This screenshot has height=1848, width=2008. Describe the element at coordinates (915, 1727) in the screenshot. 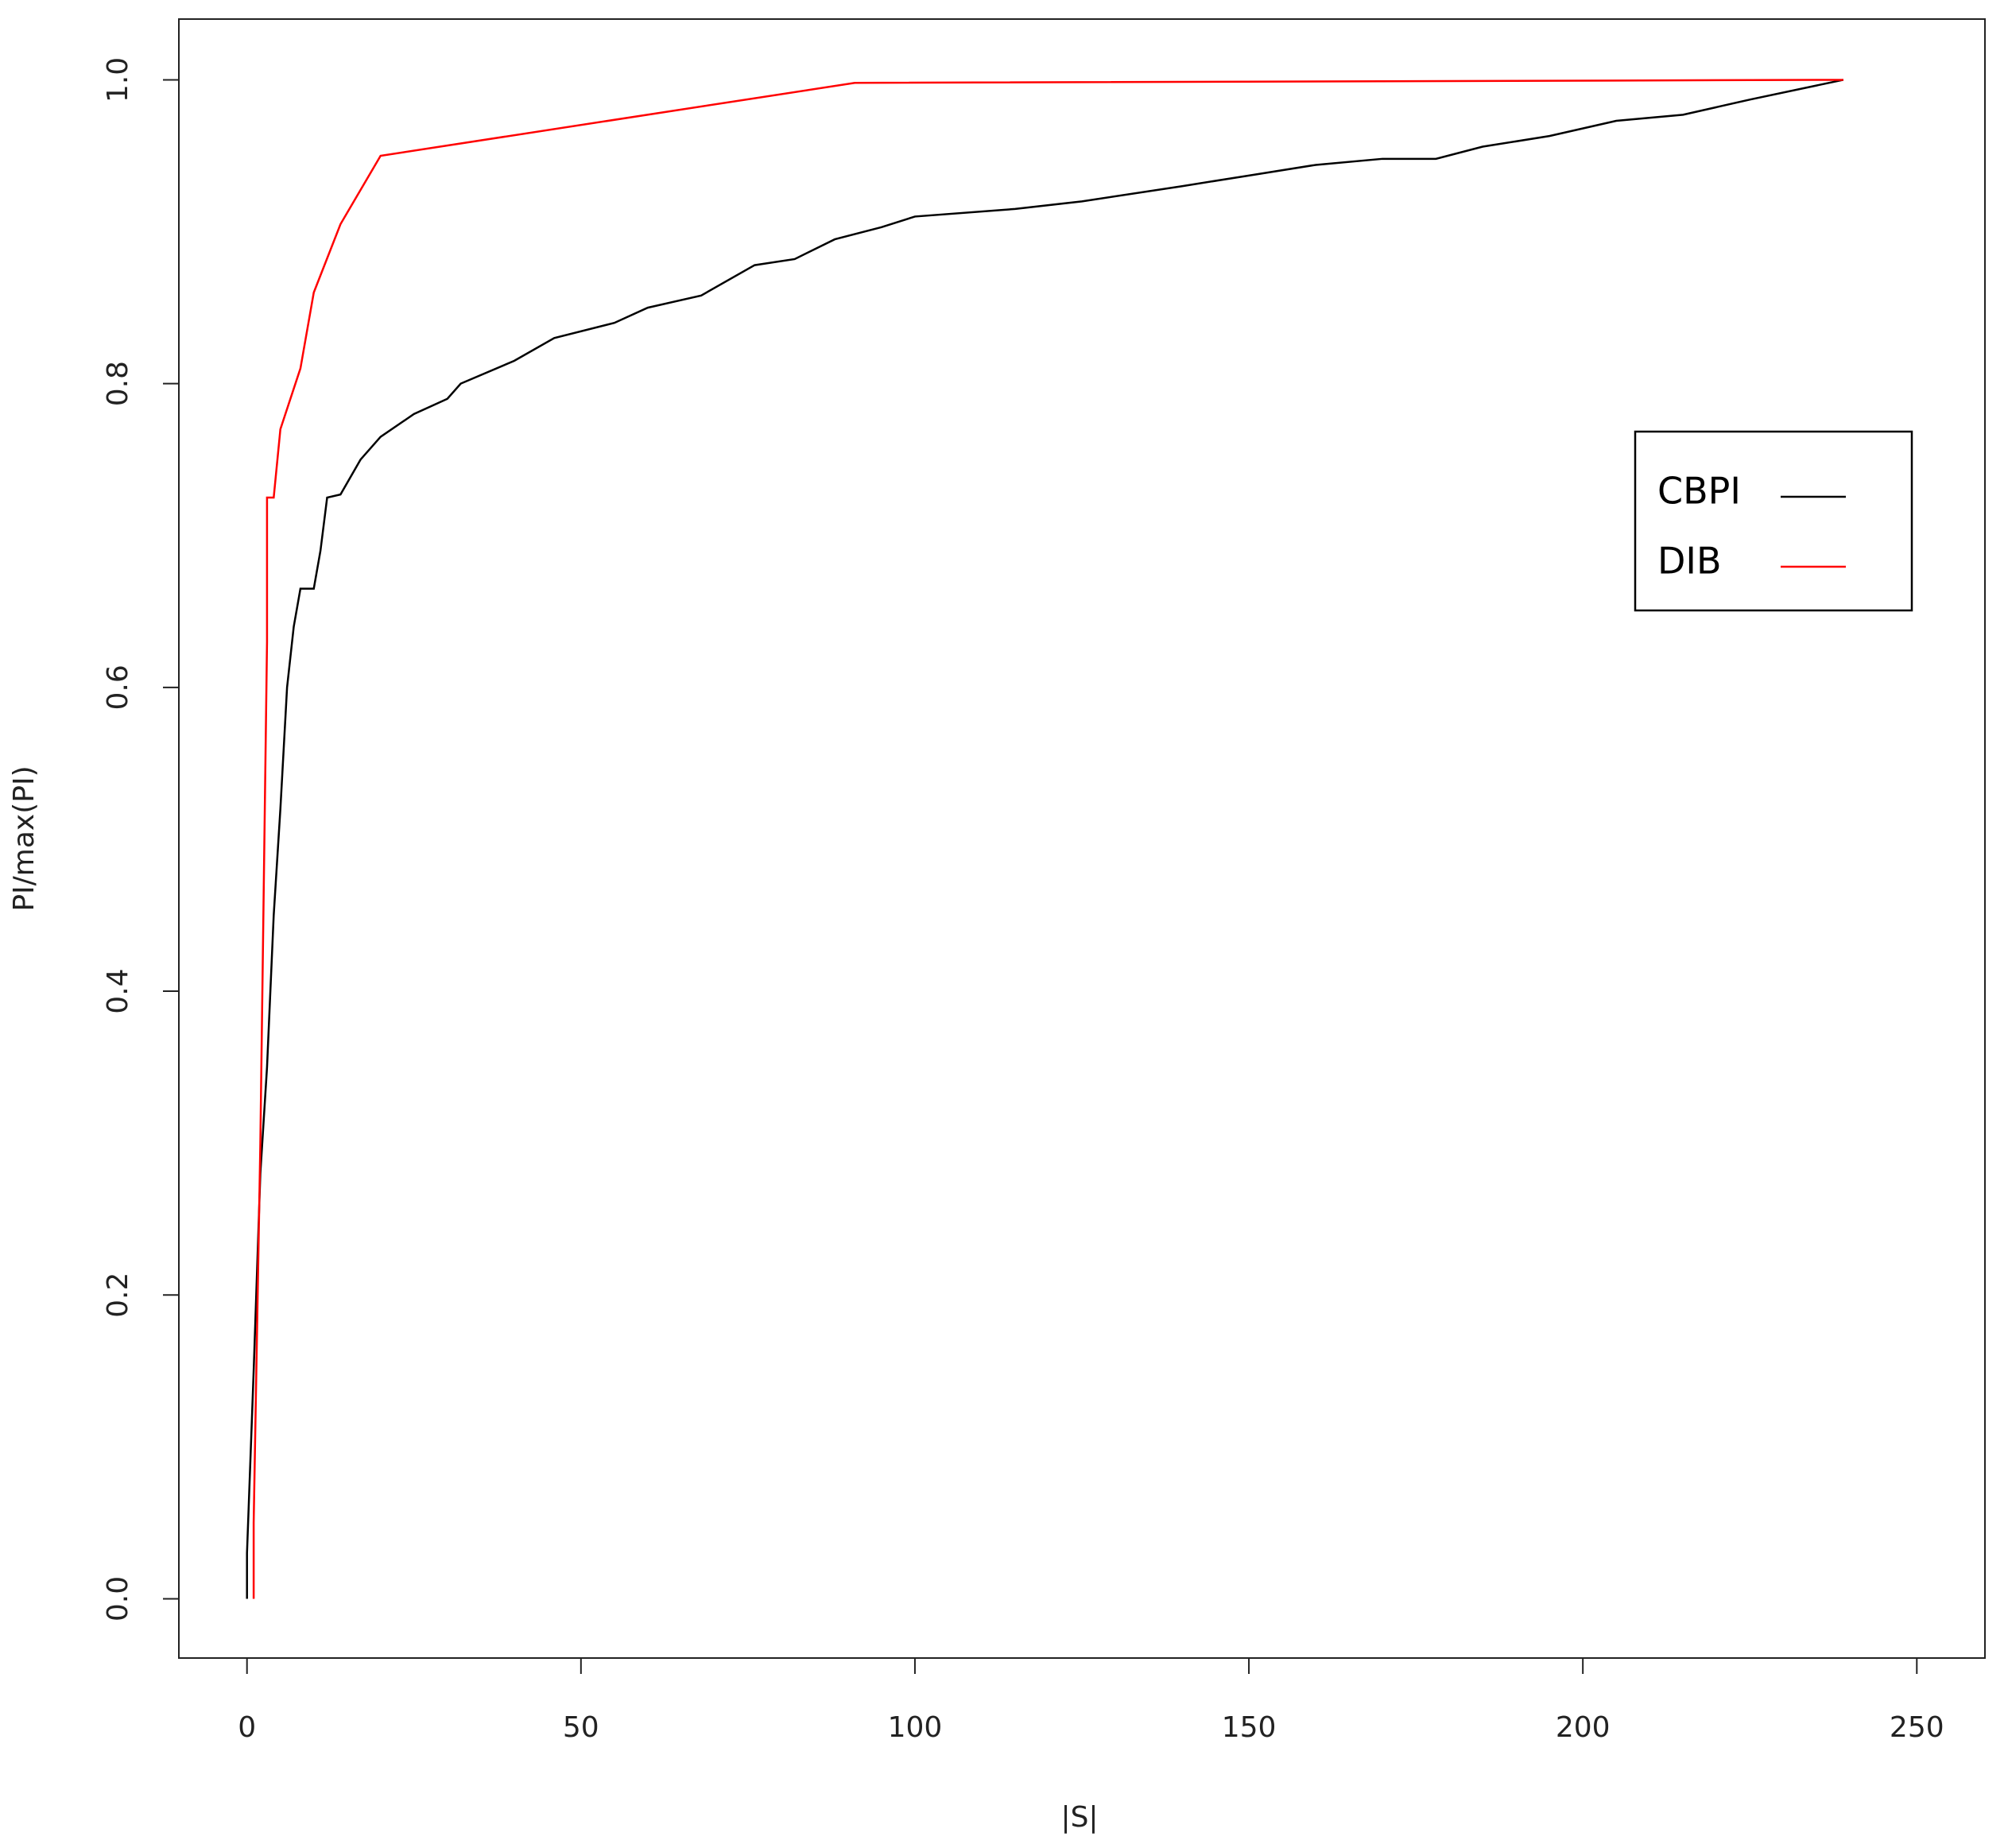

I see `x-tick-label: 100` at that location.